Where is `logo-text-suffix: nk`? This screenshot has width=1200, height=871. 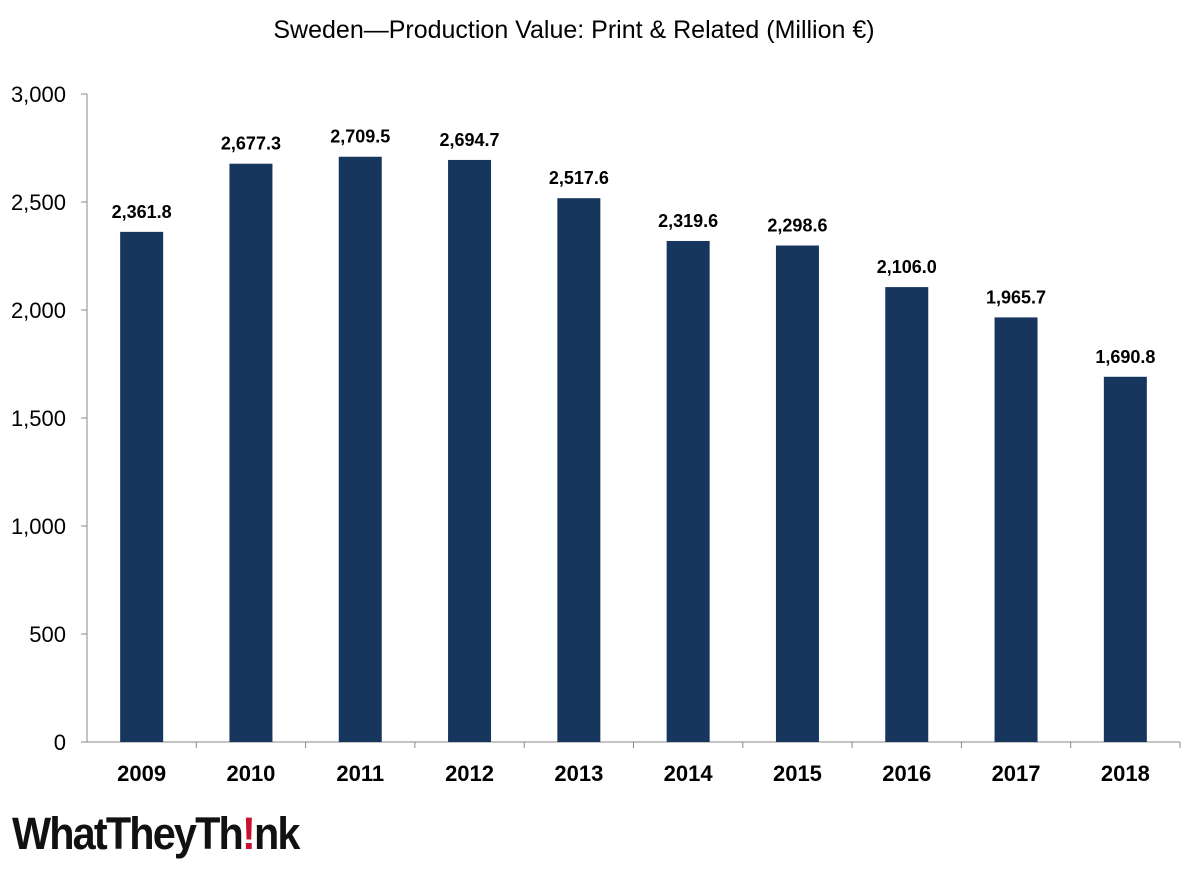
logo-text-suffix: nk is located at coordinates (276, 833).